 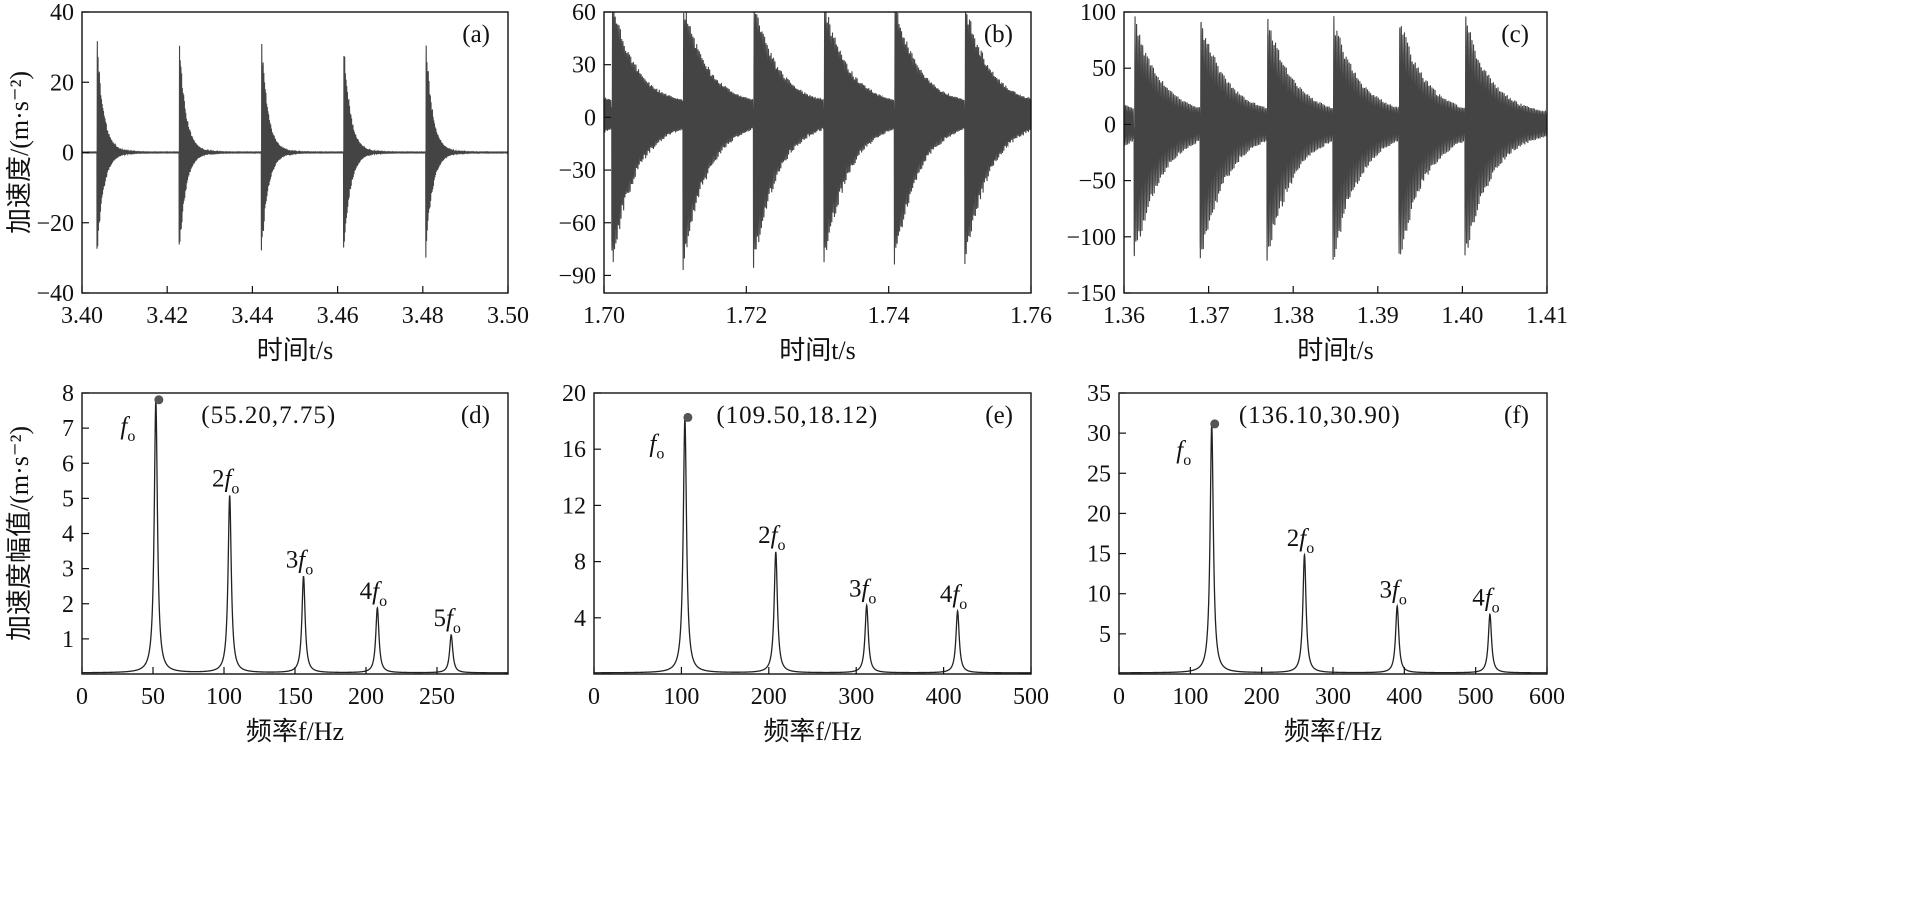 What do you see at coordinates (580, 563) in the screenshot?
I see `y-tick-label-e: 8` at bounding box center [580, 563].